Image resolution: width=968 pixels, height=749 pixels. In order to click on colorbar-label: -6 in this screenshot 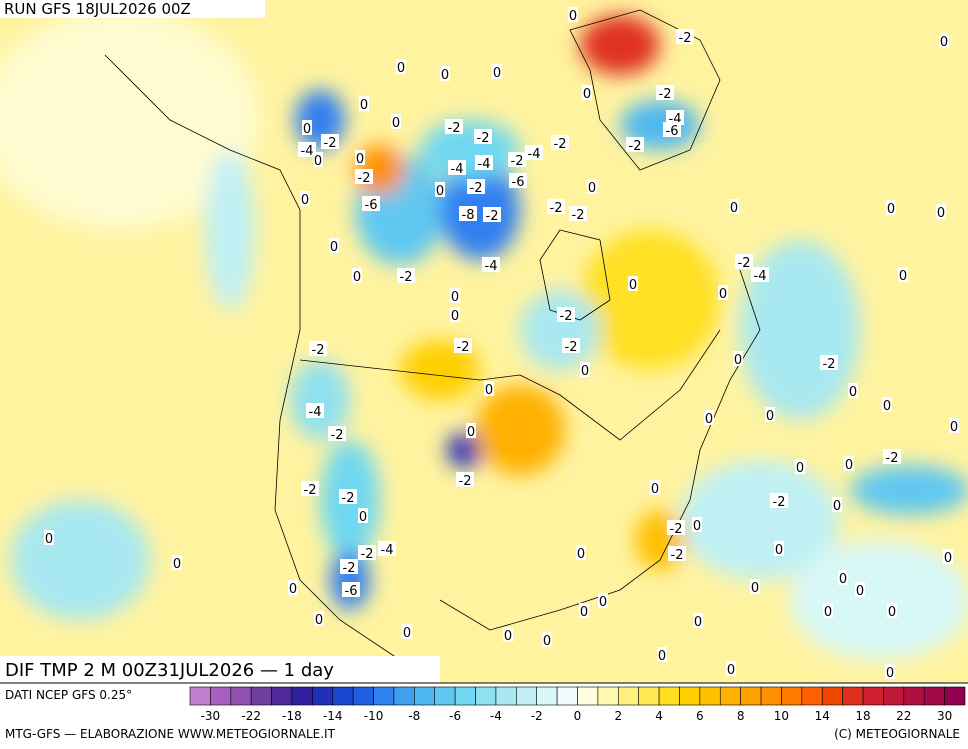, I will do `click(455, 716)`.